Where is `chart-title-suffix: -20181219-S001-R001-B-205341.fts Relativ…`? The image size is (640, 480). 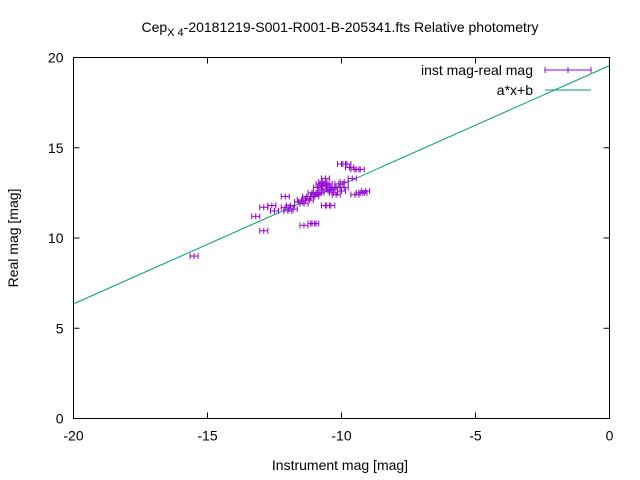
chart-title-suffix: -20181219-S001-R001-B-205341.fts Relativ… is located at coordinates (361, 27).